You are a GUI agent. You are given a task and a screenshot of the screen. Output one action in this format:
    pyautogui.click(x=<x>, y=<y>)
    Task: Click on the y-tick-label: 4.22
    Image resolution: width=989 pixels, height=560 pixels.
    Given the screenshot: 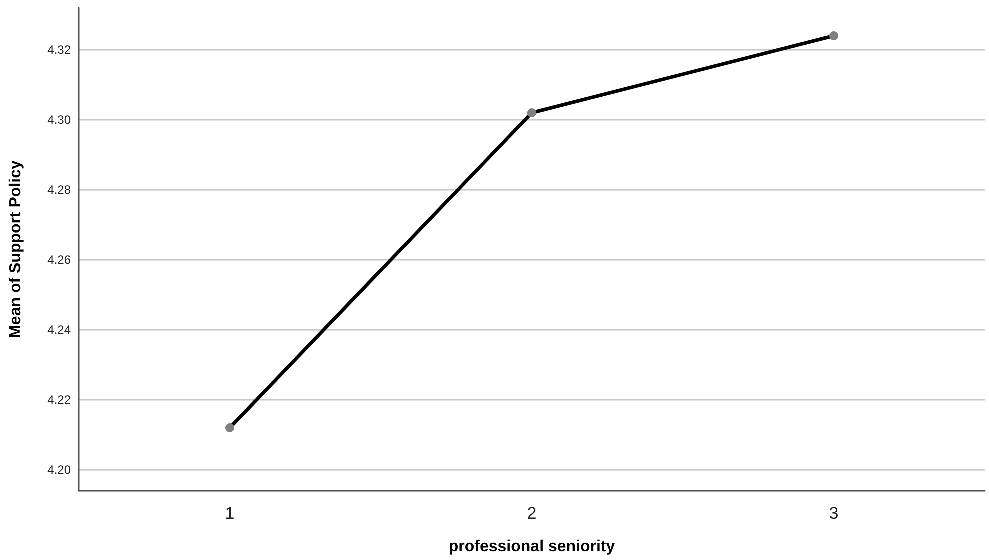 What is the action you would take?
    pyautogui.click(x=60, y=400)
    